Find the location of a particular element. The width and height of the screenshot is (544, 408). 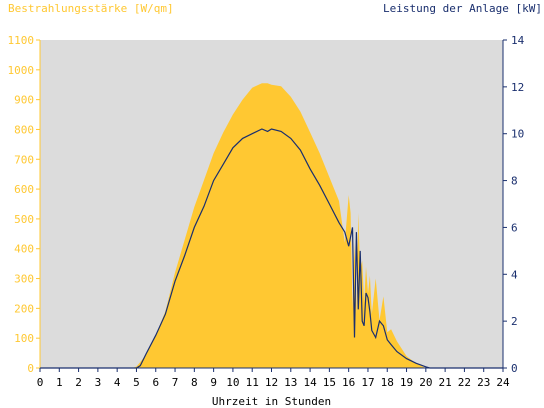

left-tick-label: 900 is located at coordinates (24, 100).